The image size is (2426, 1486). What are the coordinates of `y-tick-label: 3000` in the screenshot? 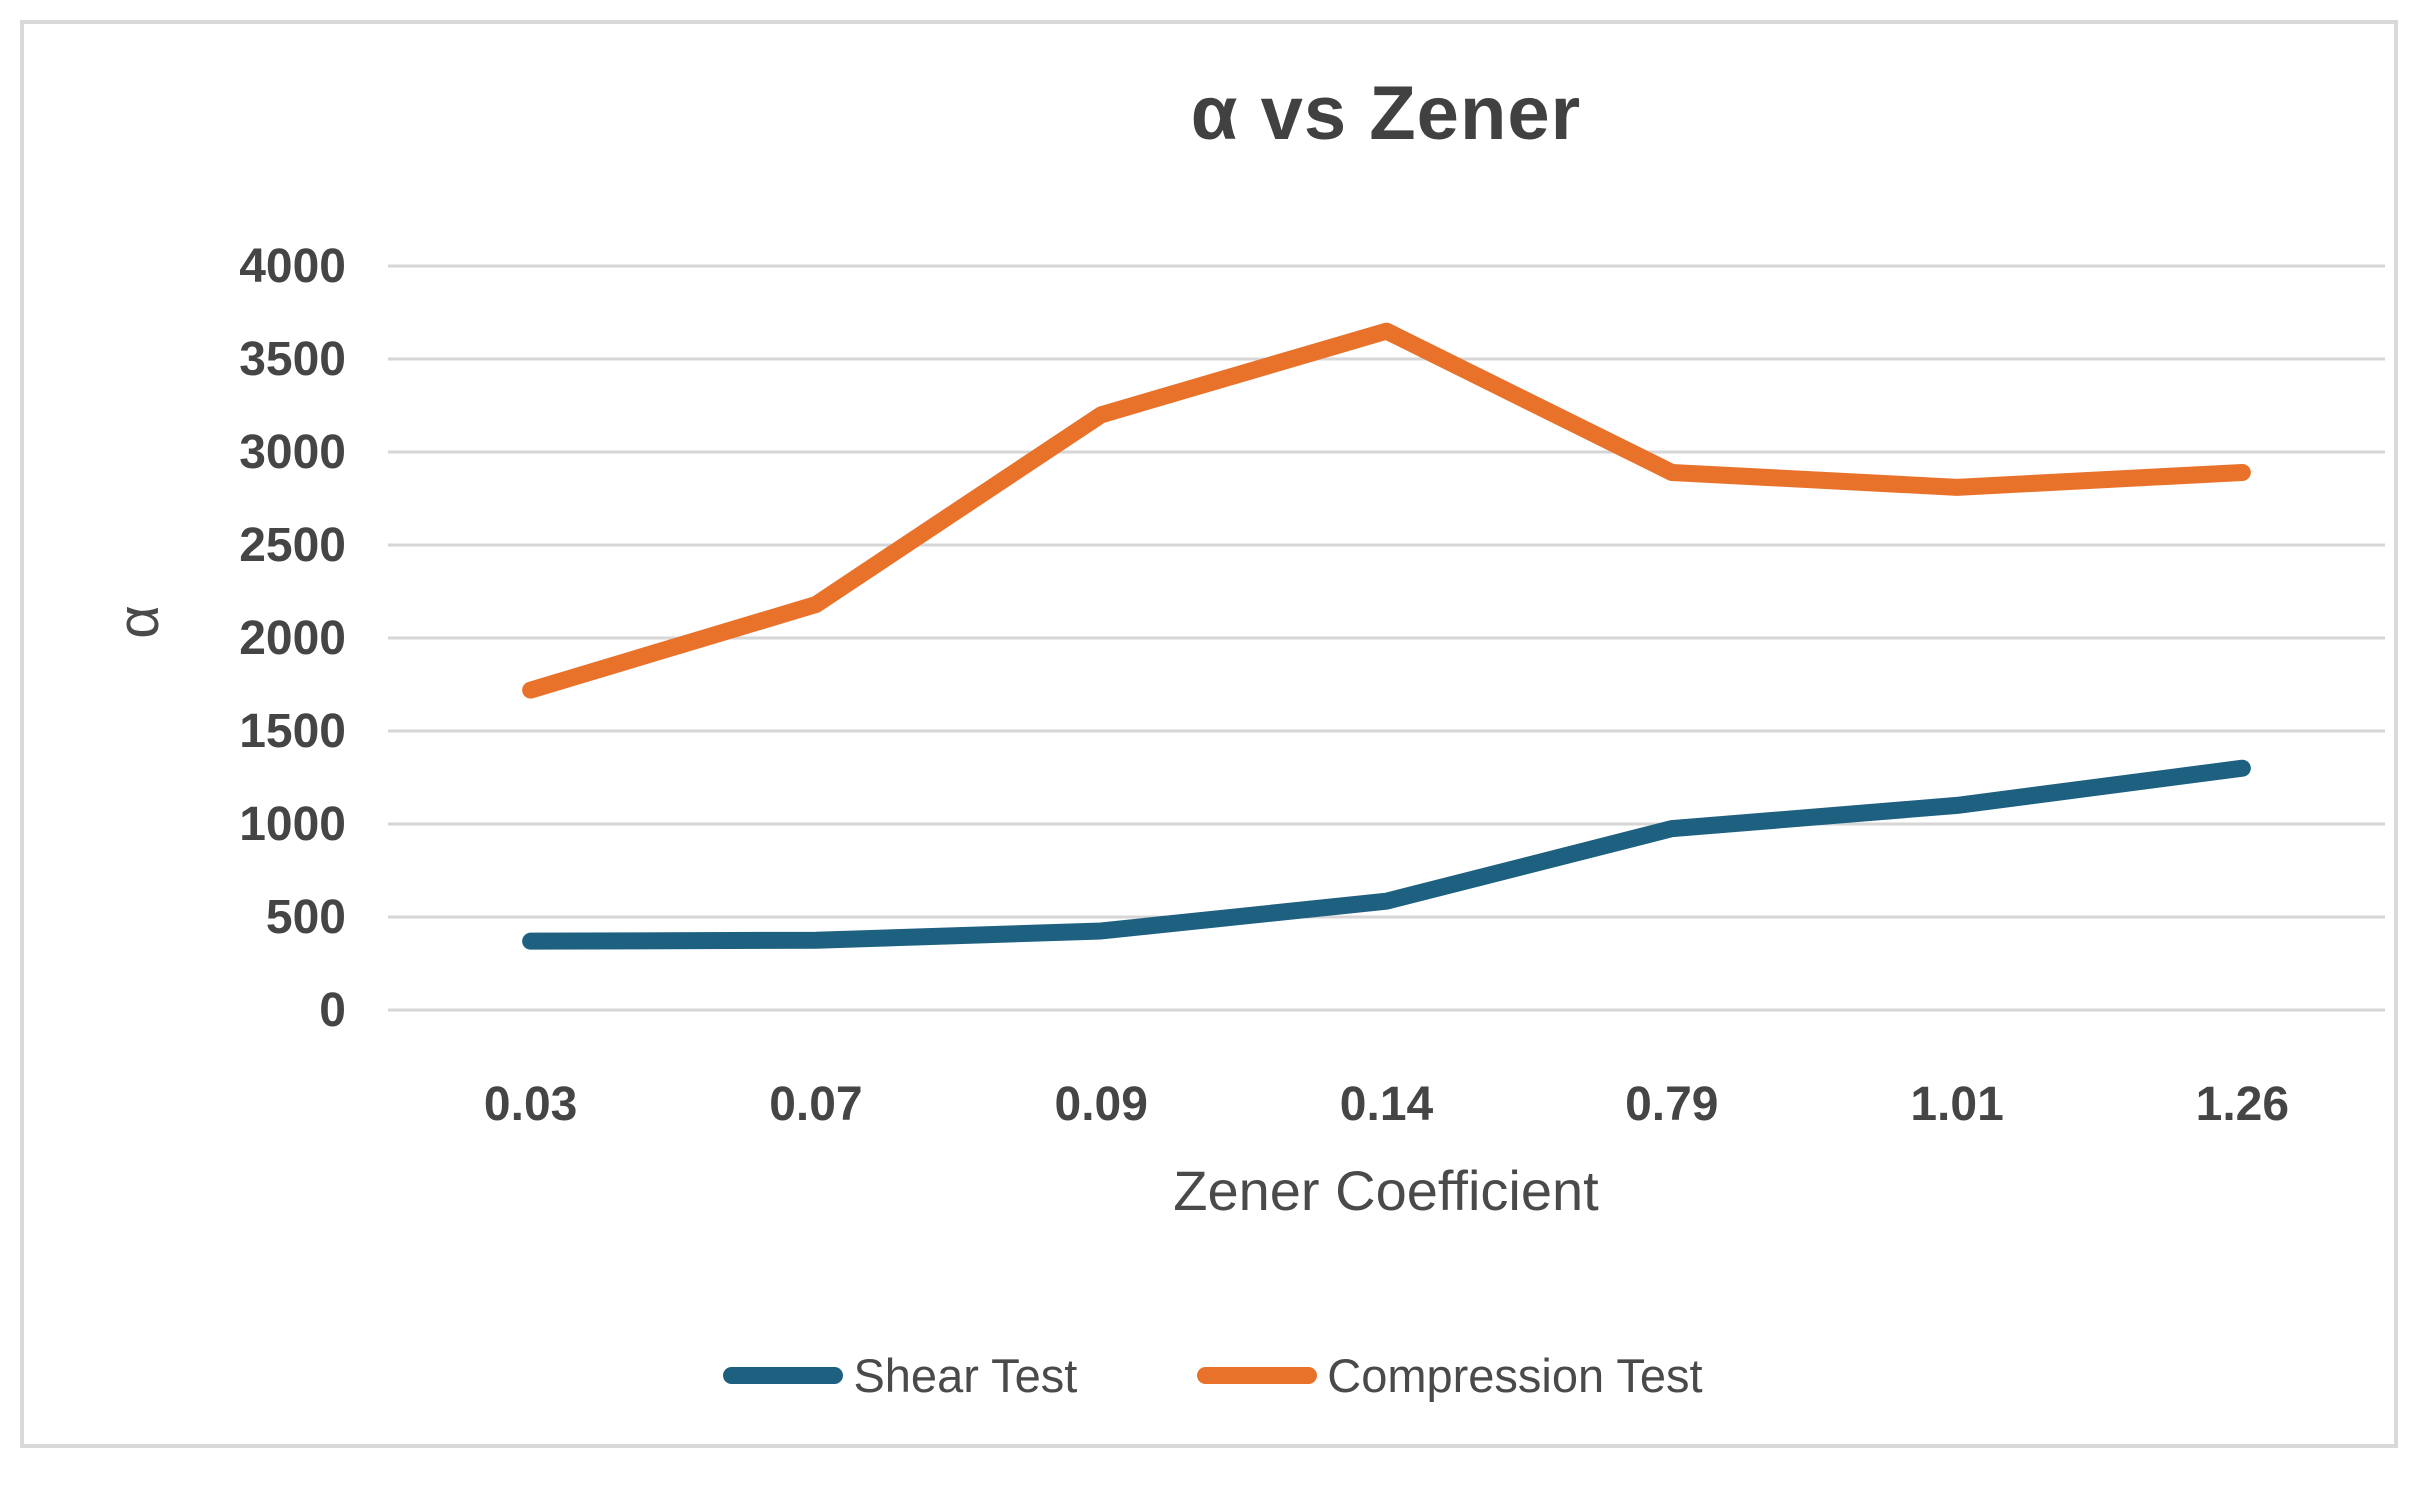 It's located at (292, 452).